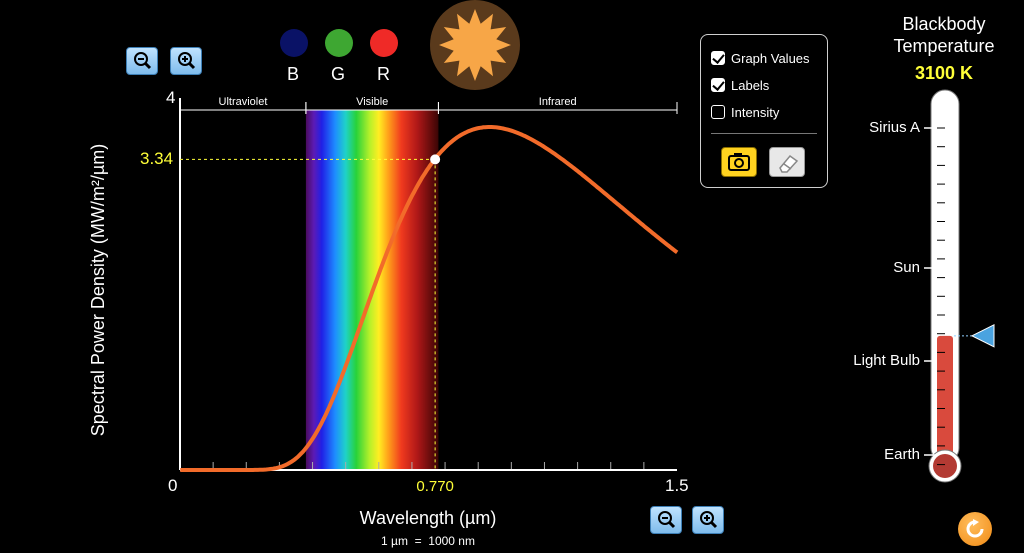 This screenshot has width=1024, height=553. Describe the element at coordinates (718, 112) in the screenshot. I see `checkbox-unchecked-icon` at that location.